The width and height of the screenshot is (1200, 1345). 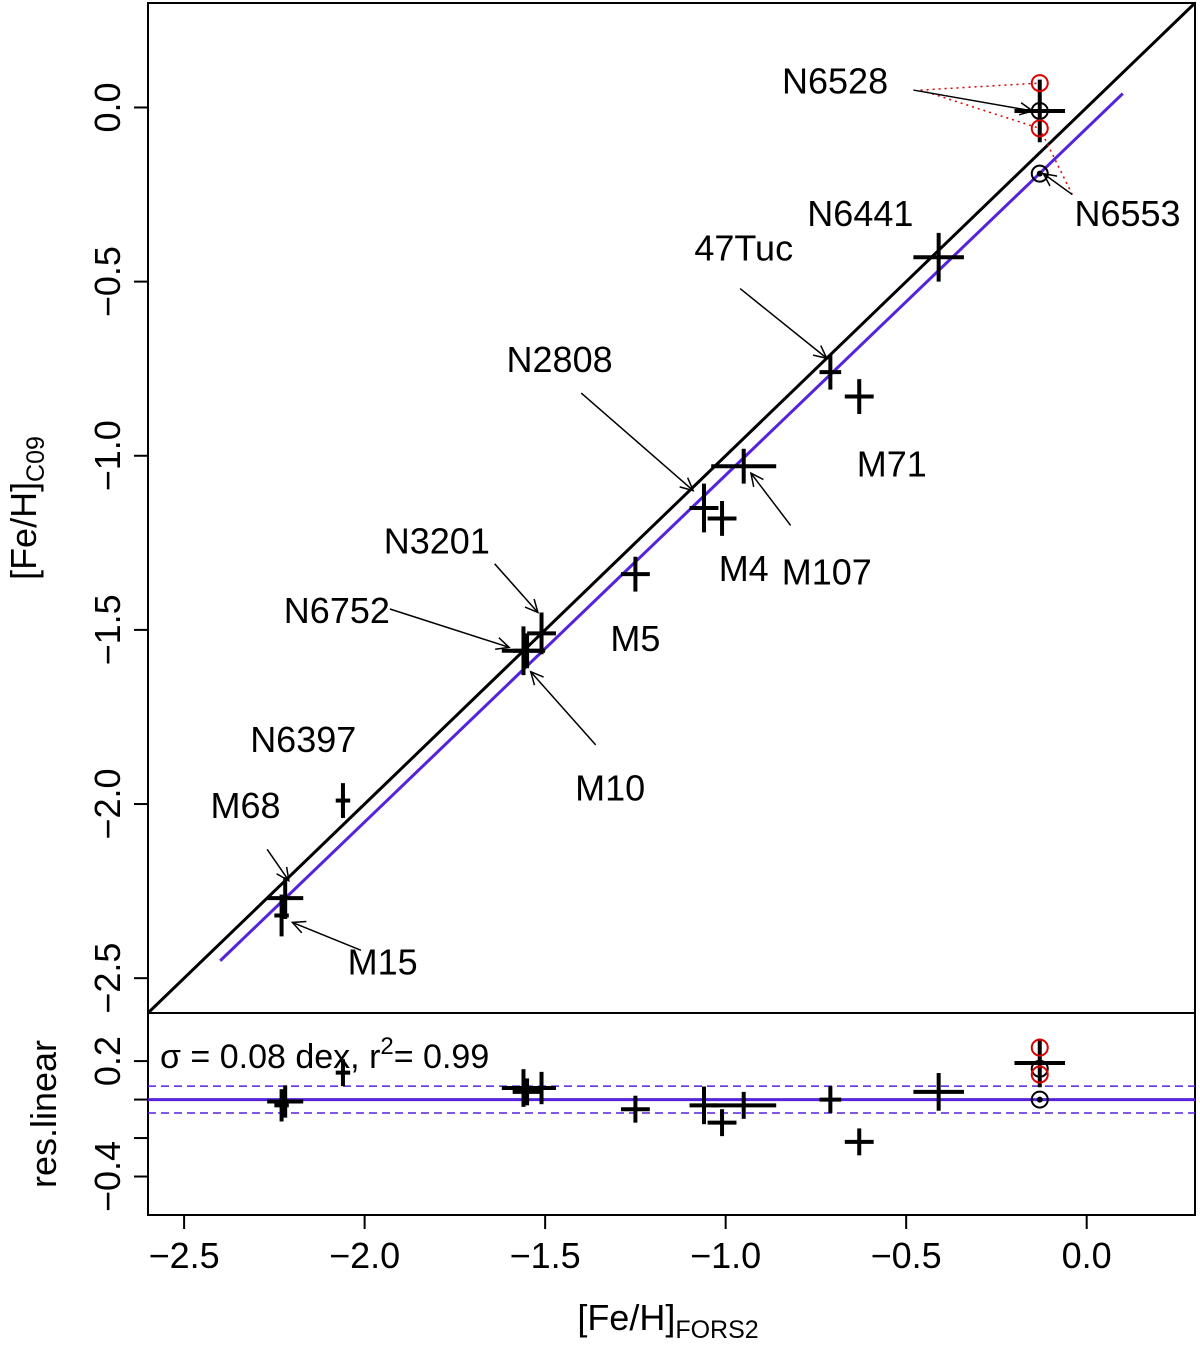 What do you see at coordinates (117, 548) in the screenshot?
I see `main-y-axis: −2.5 −2.0 −1.5 −1.0 −0.5 0.0` at bounding box center [117, 548].